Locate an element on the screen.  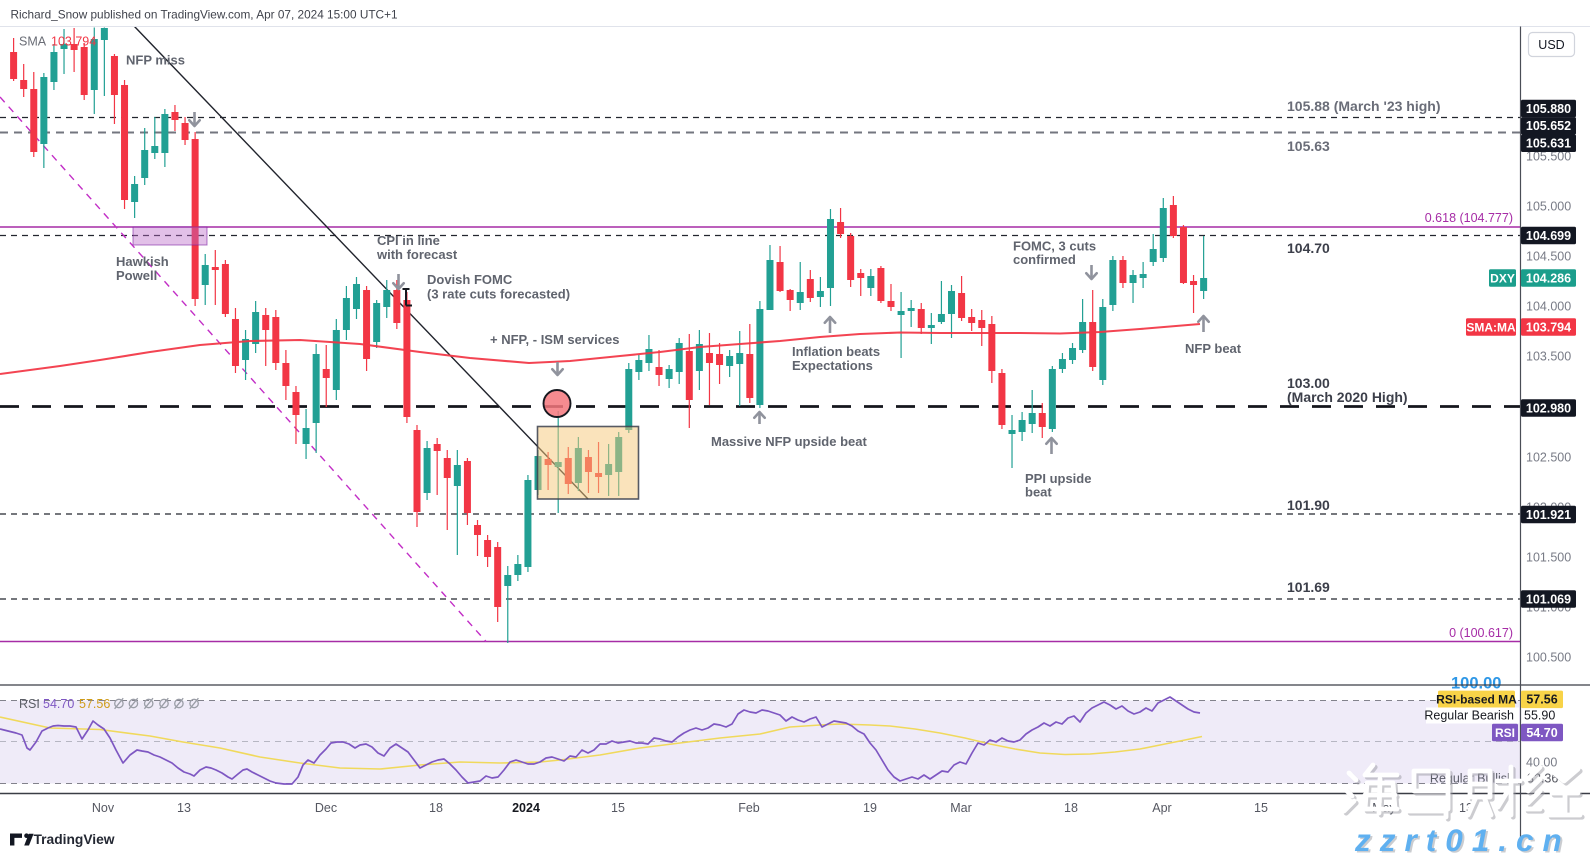
svg-text: NFP miss is located at coordinates (155, 60).